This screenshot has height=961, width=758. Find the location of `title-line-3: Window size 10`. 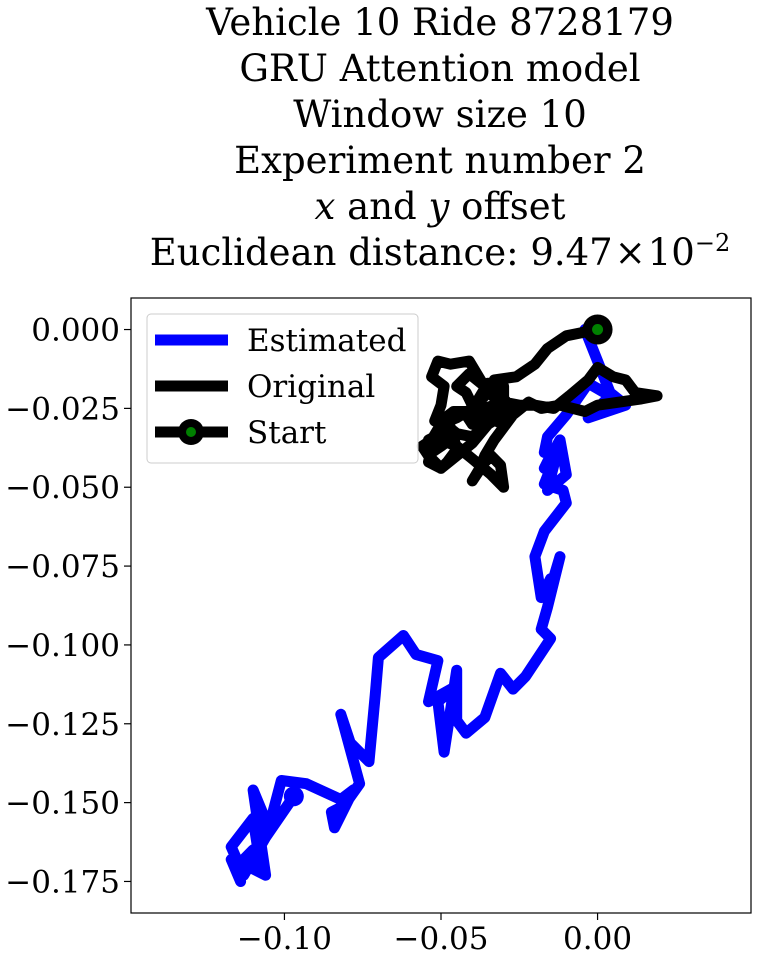

title-line-3: Window size 10 is located at coordinates (440, 114).